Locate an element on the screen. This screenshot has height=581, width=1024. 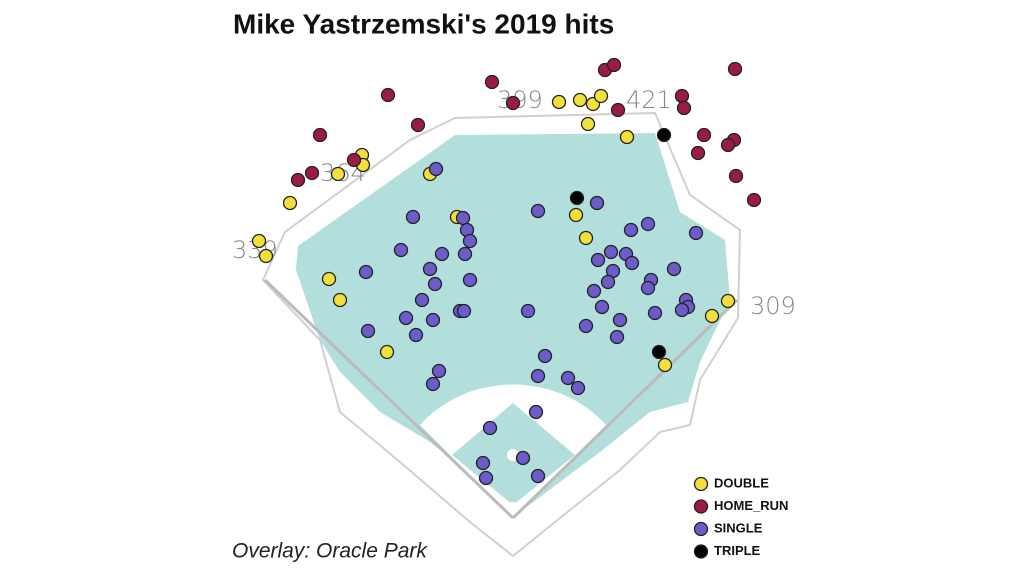
legend-label: TRIPLE is located at coordinates (737, 550).